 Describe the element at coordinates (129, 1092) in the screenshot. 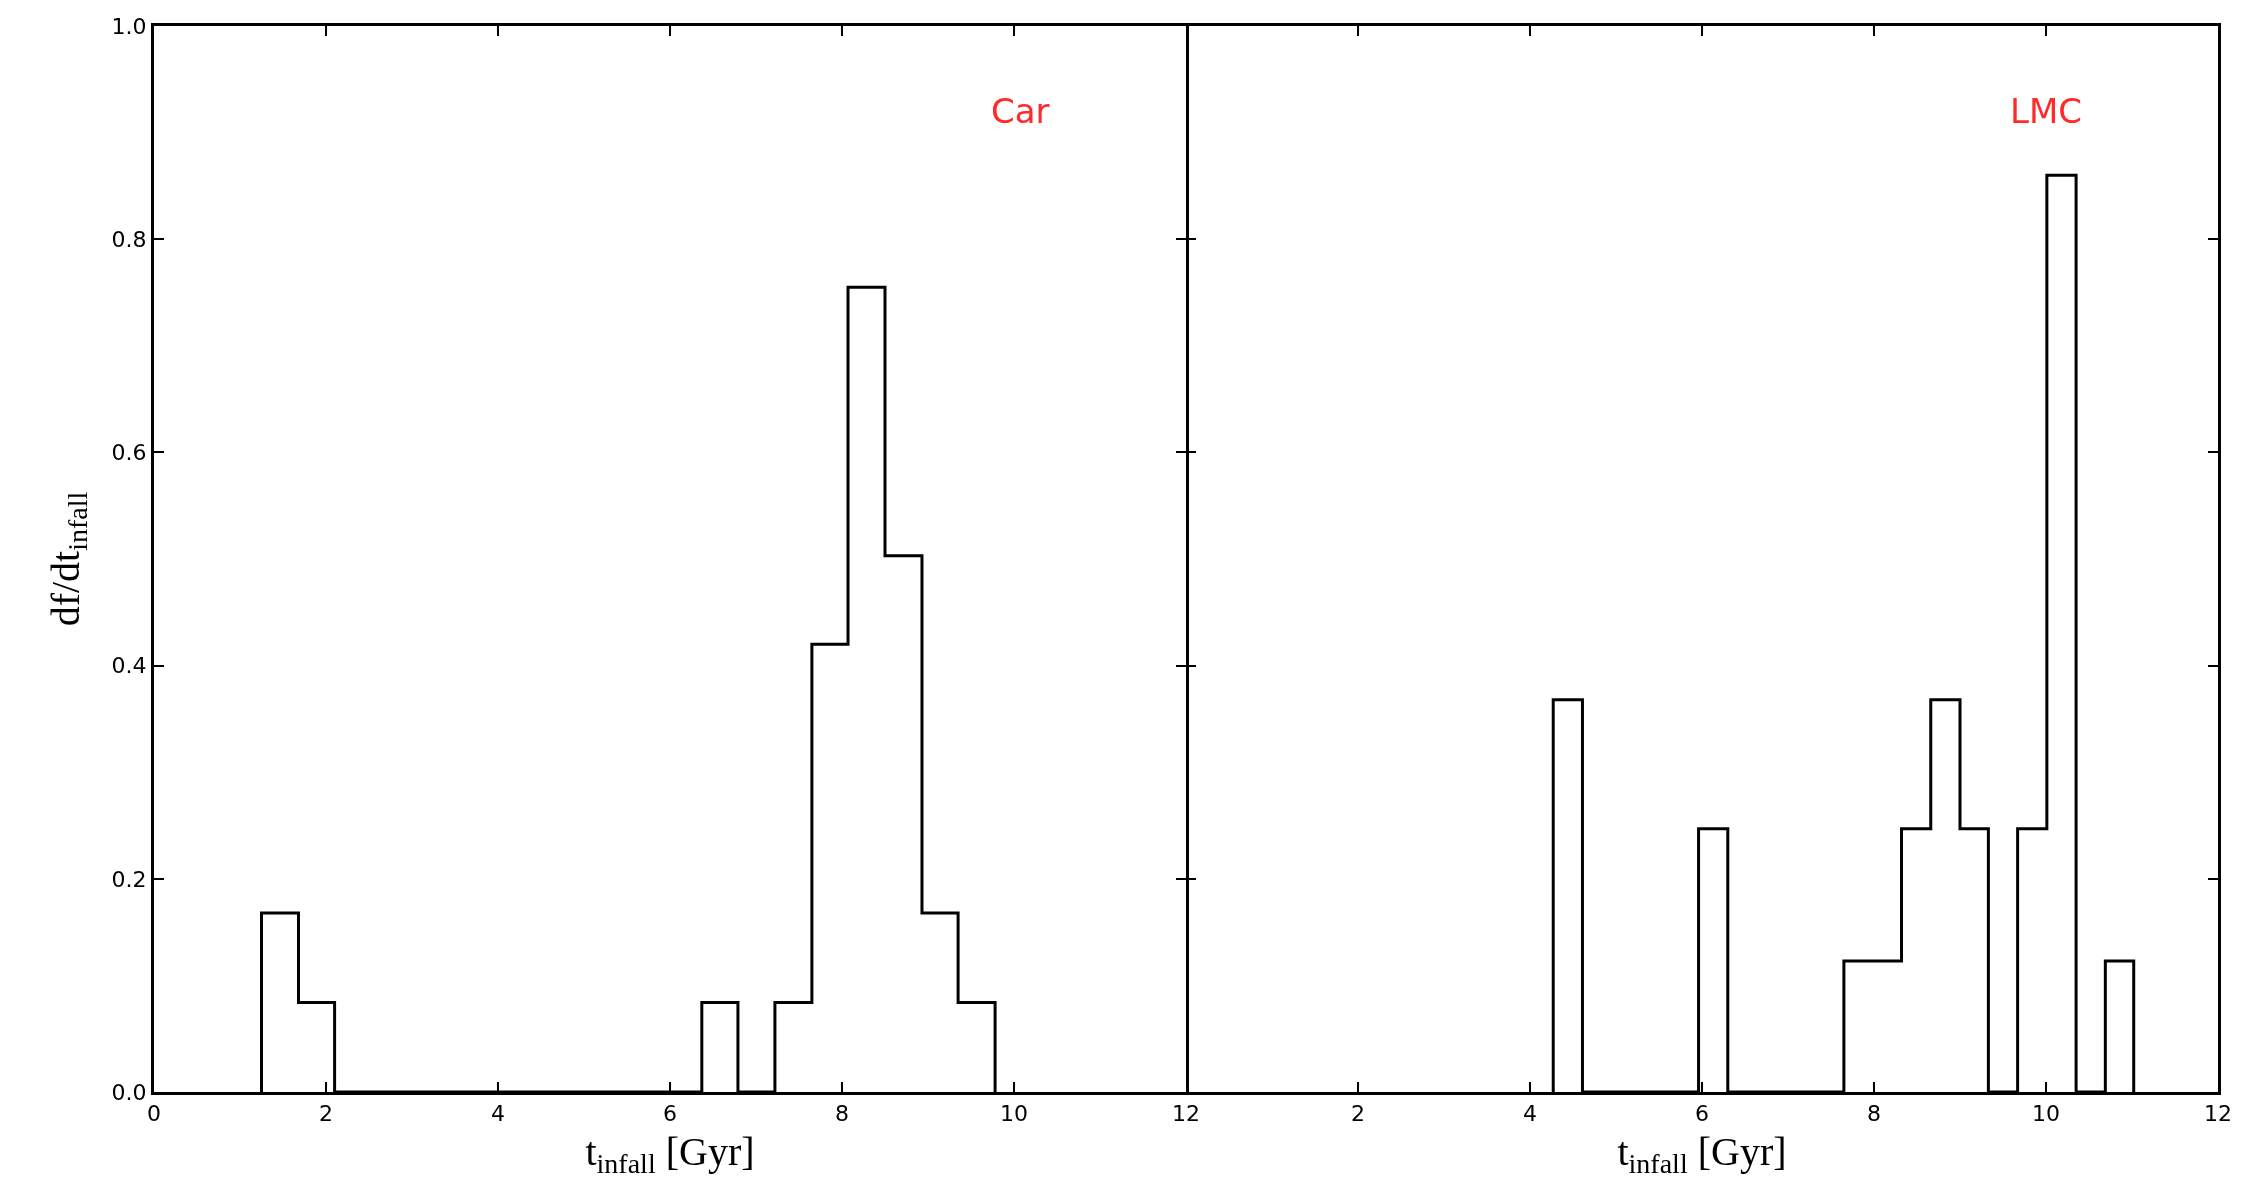

I see `y-tick-label: 0.0` at that location.